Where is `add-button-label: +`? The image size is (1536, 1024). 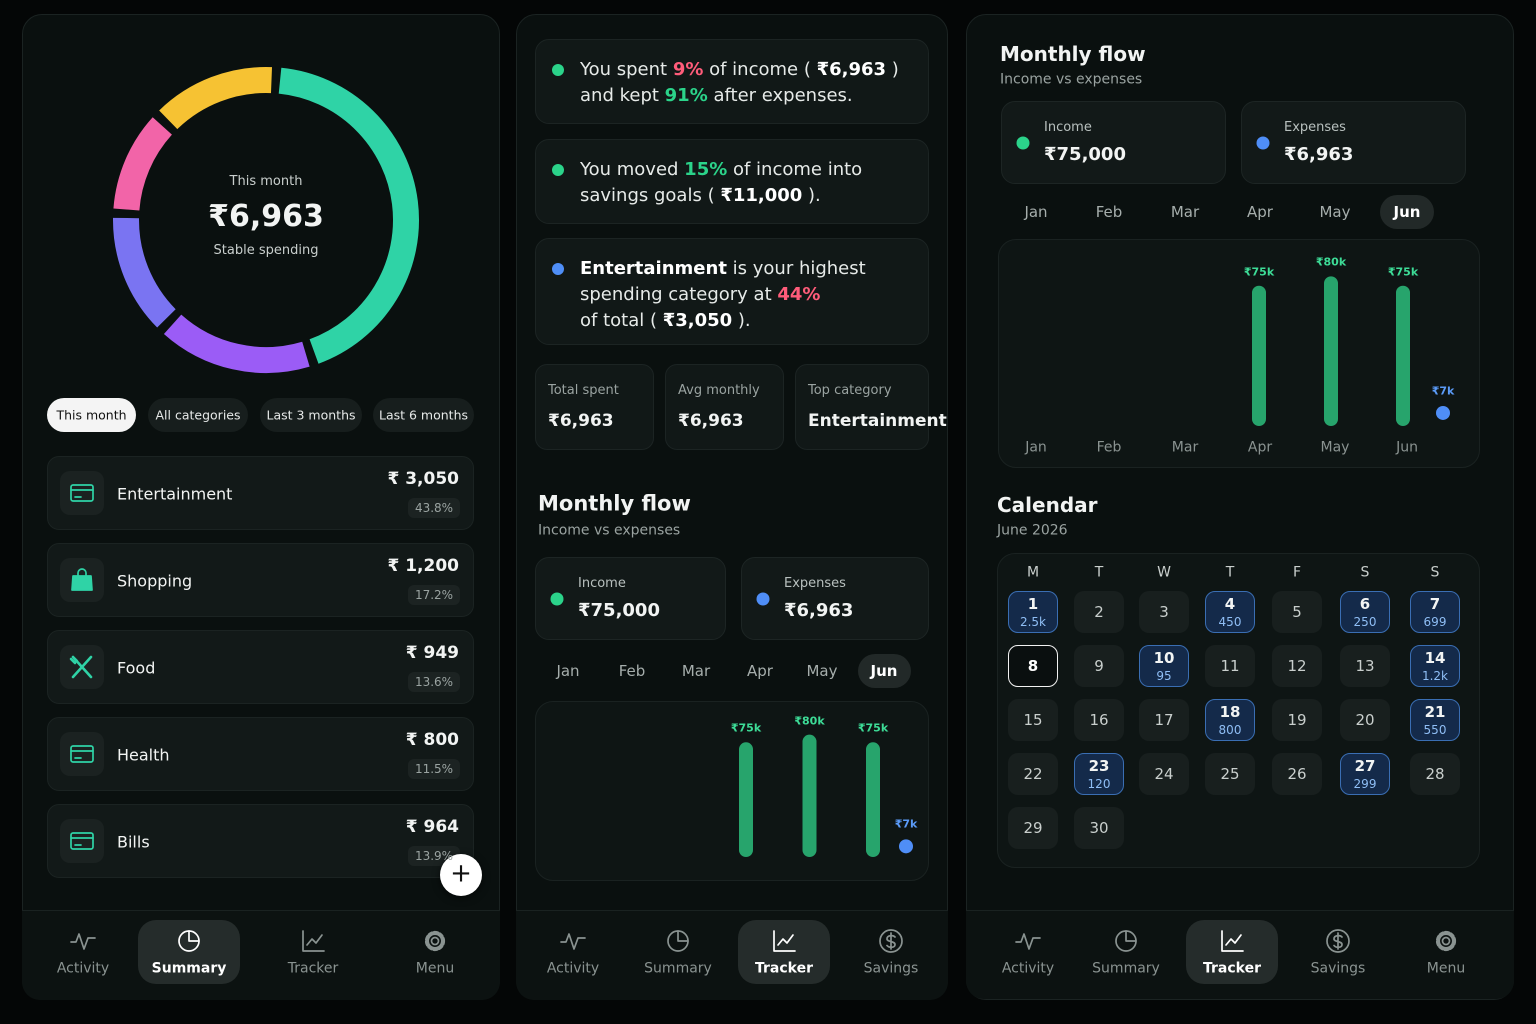 add-button-label: + is located at coordinates (461, 873).